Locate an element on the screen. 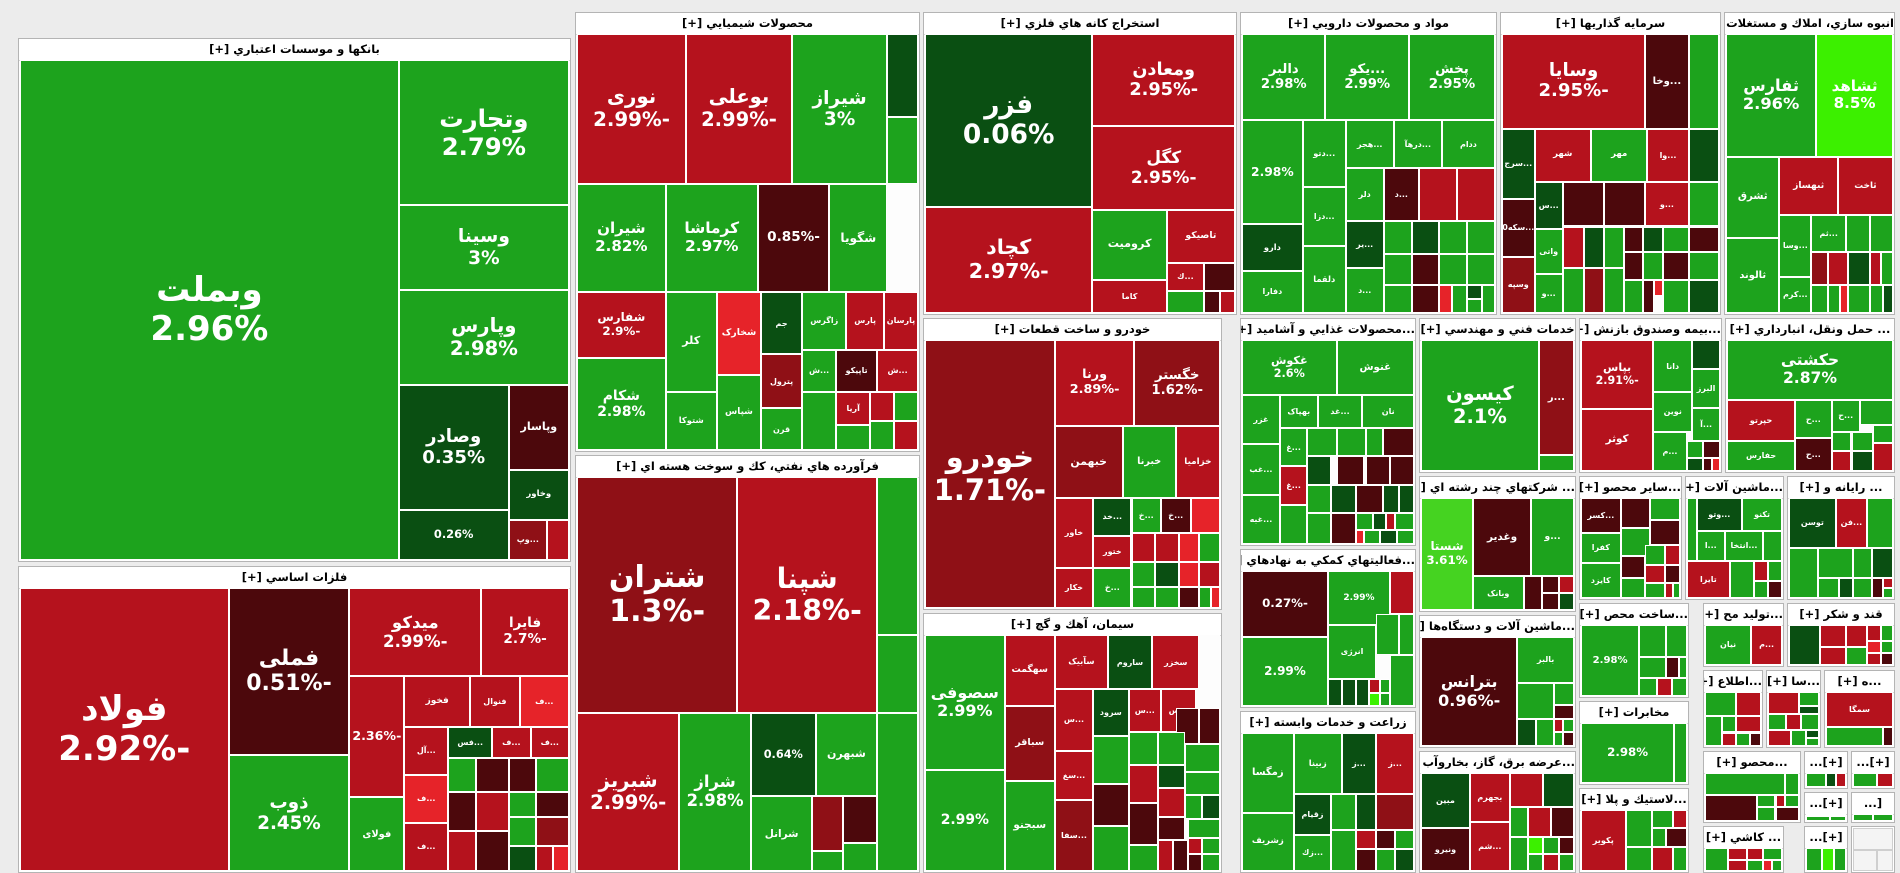  sector-header-computer: ... رایانه و [+] is located at coordinates (1841, 488).